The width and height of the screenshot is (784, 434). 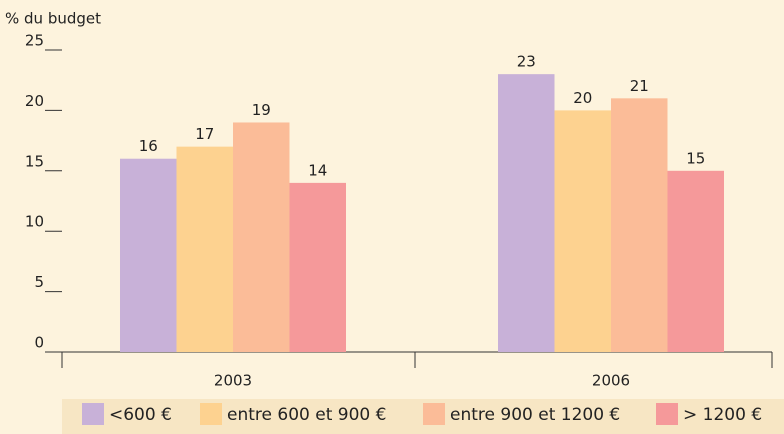 What do you see at coordinates (317, 170) in the screenshot?
I see `value-label: 14` at bounding box center [317, 170].